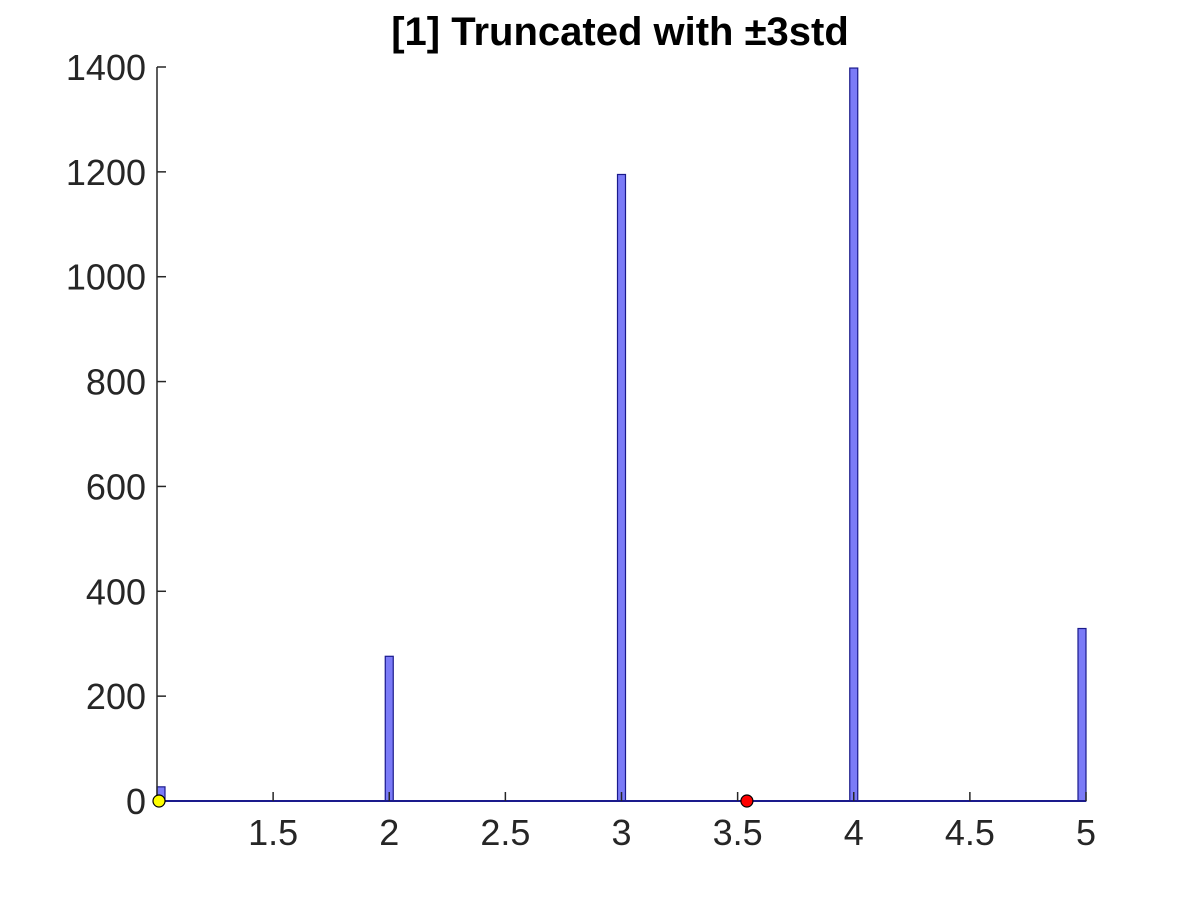  What do you see at coordinates (505, 832) in the screenshot?
I see `x-tick-label: 2.5` at bounding box center [505, 832].